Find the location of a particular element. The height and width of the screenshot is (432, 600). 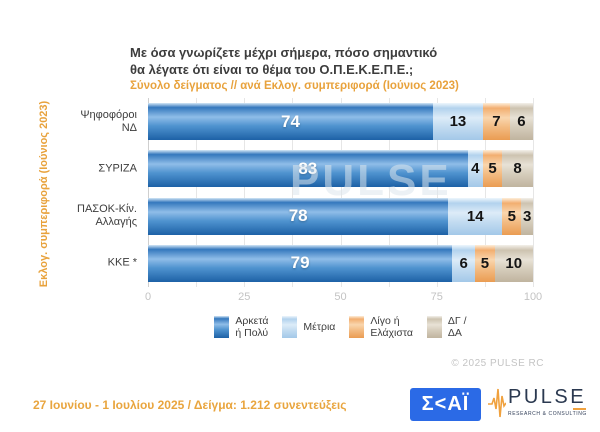

x-axis-tick: 100 is located at coordinates (533, 297).